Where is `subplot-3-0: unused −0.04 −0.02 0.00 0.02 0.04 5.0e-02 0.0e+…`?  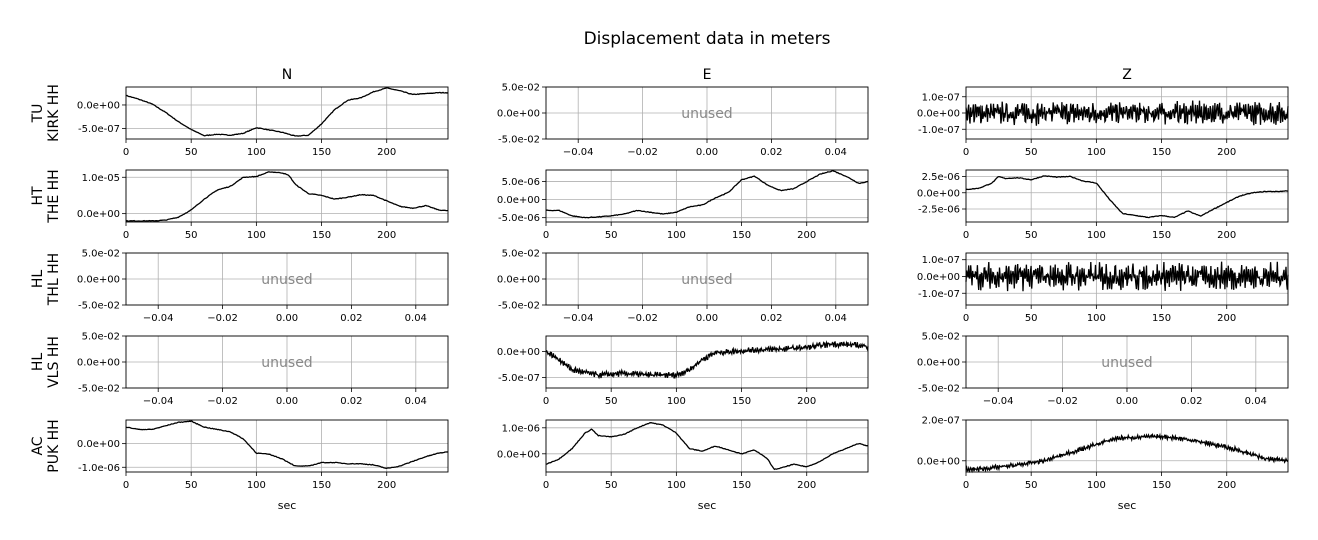
subplot-3-0: unused −0.04 −0.02 0.00 0.02 0.04 5.0e-02 0.0e+… is located at coordinates (263, 369).